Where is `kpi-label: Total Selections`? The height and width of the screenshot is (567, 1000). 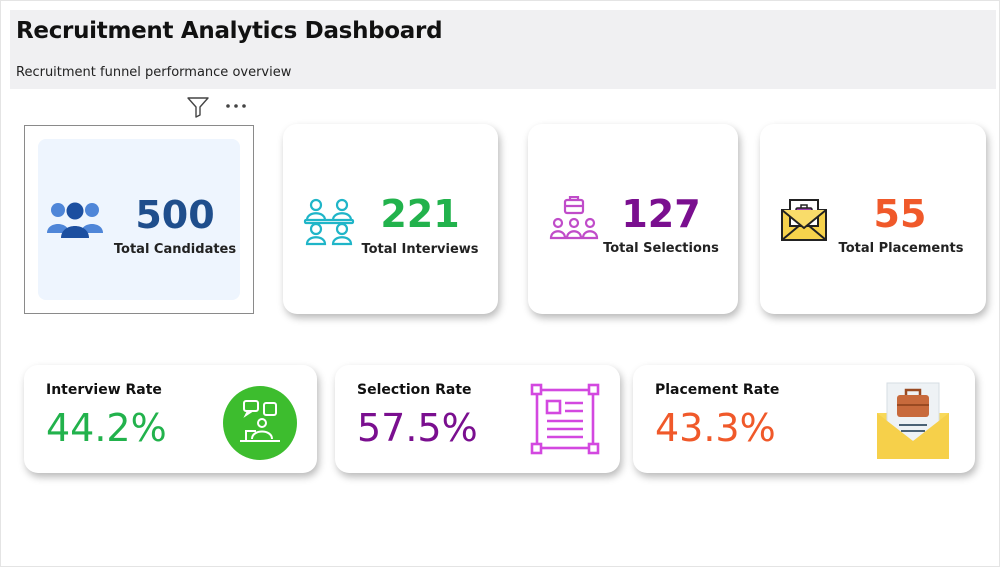 kpi-label: Total Selections is located at coordinates (661, 248).